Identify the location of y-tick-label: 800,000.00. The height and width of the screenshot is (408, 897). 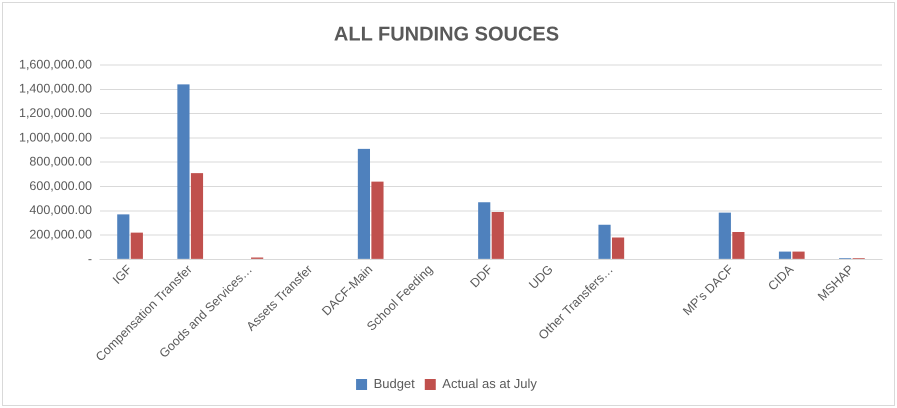
(60, 161).